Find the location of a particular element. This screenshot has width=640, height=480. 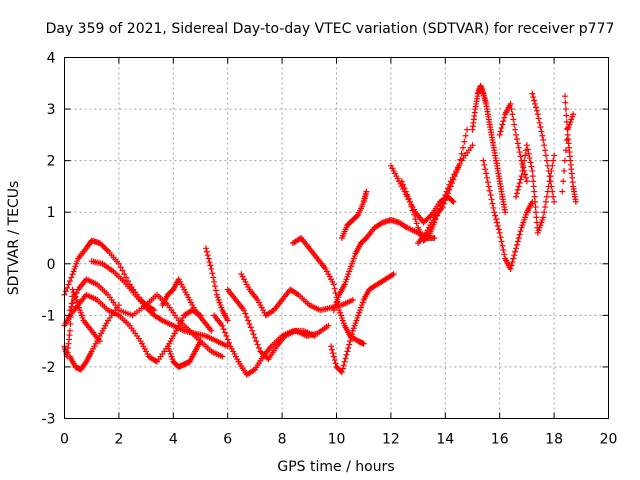

x-tick-label: 12 is located at coordinates (391, 440).